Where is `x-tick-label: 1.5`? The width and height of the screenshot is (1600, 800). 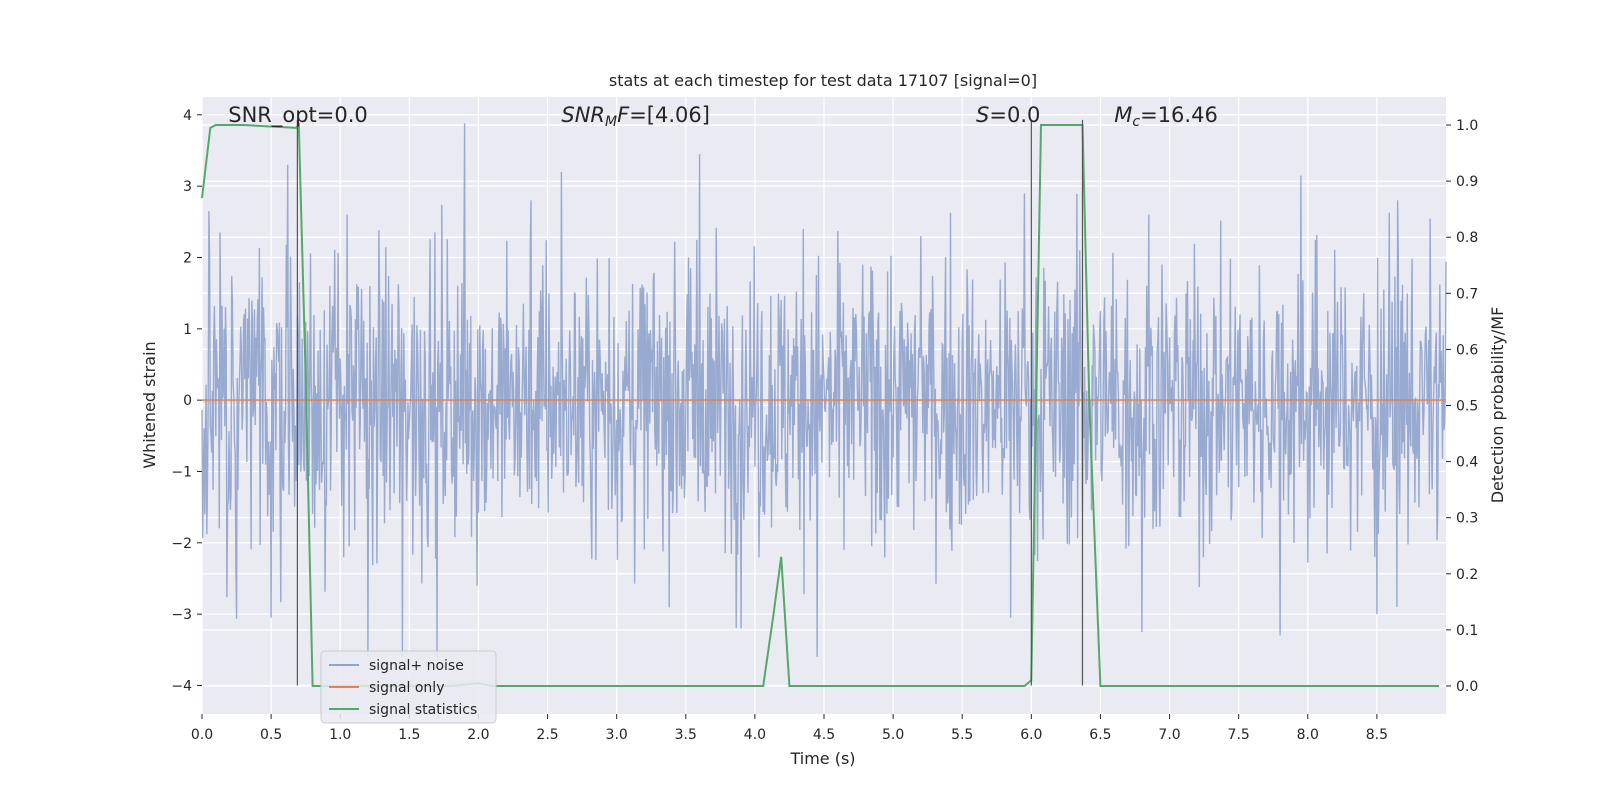
x-tick-label: 1.5 is located at coordinates (409, 735).